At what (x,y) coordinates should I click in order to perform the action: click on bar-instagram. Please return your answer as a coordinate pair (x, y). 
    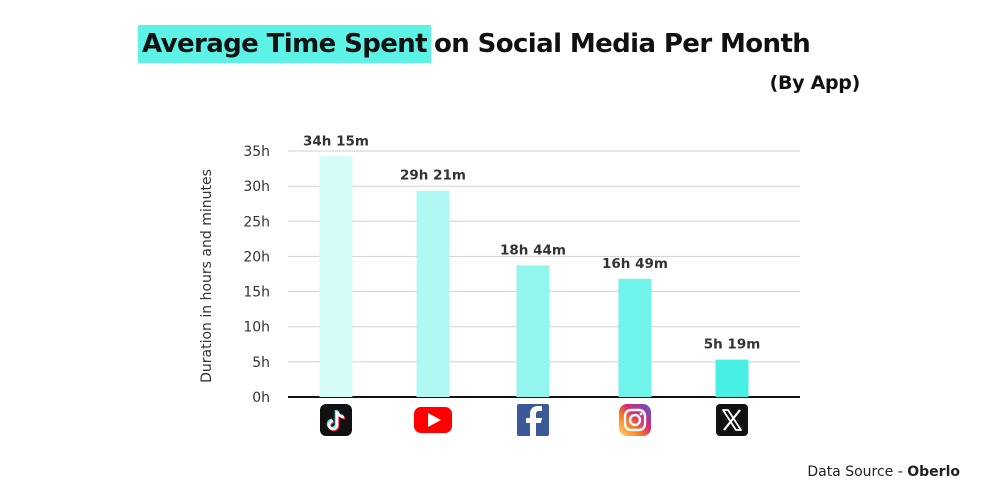
    Looking at the image, I should click on (635, 337).